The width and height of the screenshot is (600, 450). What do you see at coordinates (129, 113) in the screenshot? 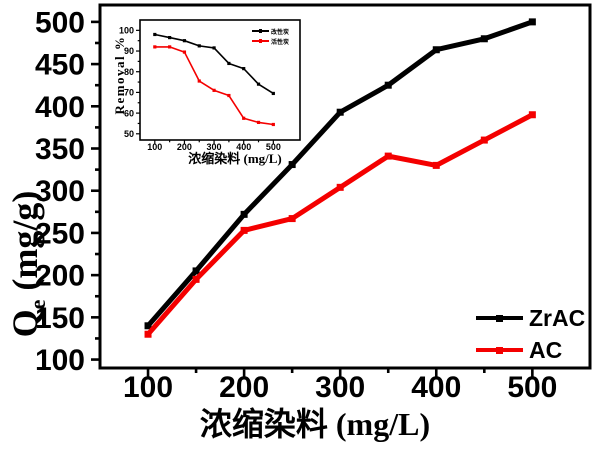
I see `y-tick-label: 60` at bounding box center [129, 113].